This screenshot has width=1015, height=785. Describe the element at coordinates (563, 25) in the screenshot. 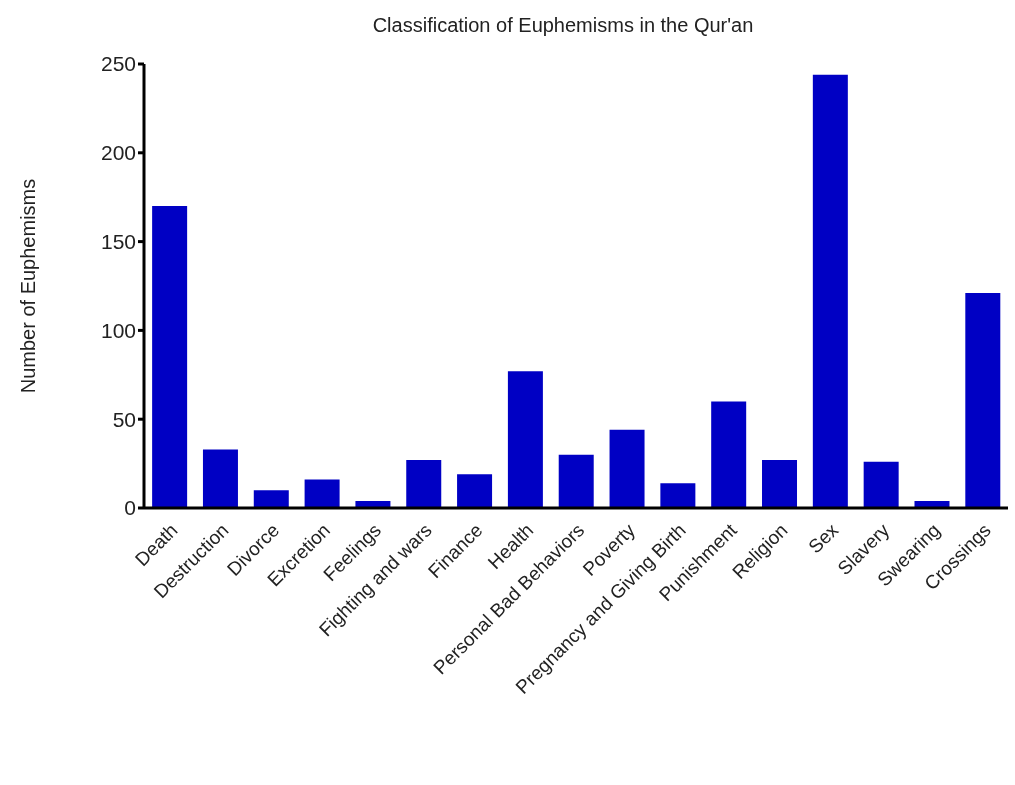

I see `chart-title: Classification of Euphemisms in the Qur'an` at that location.